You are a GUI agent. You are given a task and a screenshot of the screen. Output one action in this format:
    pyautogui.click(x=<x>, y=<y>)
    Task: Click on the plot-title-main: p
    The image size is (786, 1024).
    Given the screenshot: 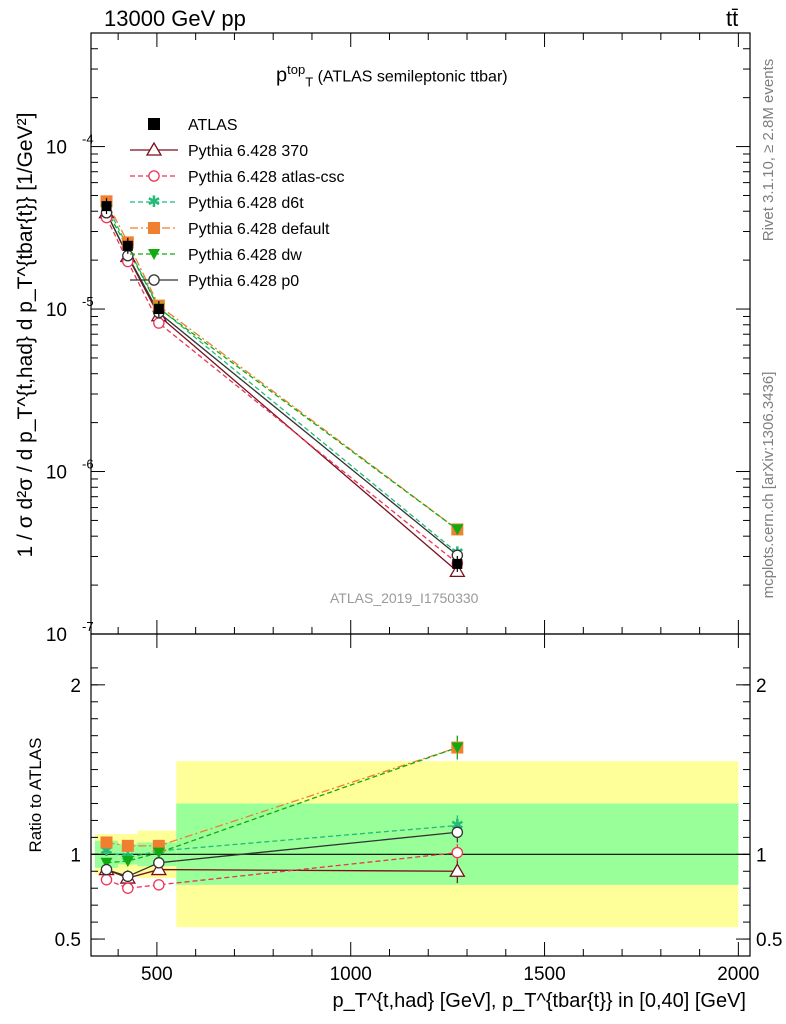 What is the action you would take?
    pyautogui.click(x=282, y=75)
    